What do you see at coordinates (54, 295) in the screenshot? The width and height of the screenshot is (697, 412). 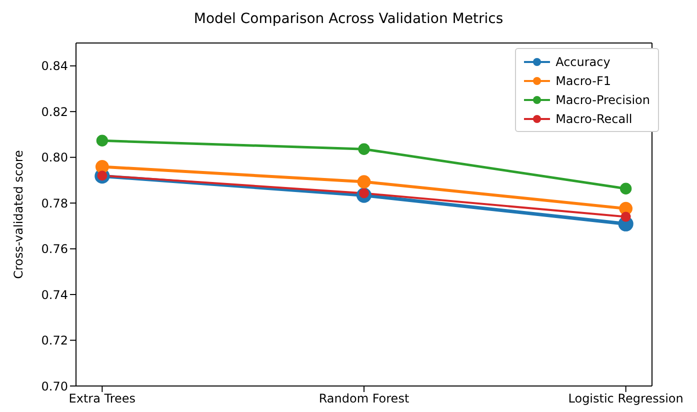 I see `y-tick-label: 0.74` at bounding box center [54, 295].